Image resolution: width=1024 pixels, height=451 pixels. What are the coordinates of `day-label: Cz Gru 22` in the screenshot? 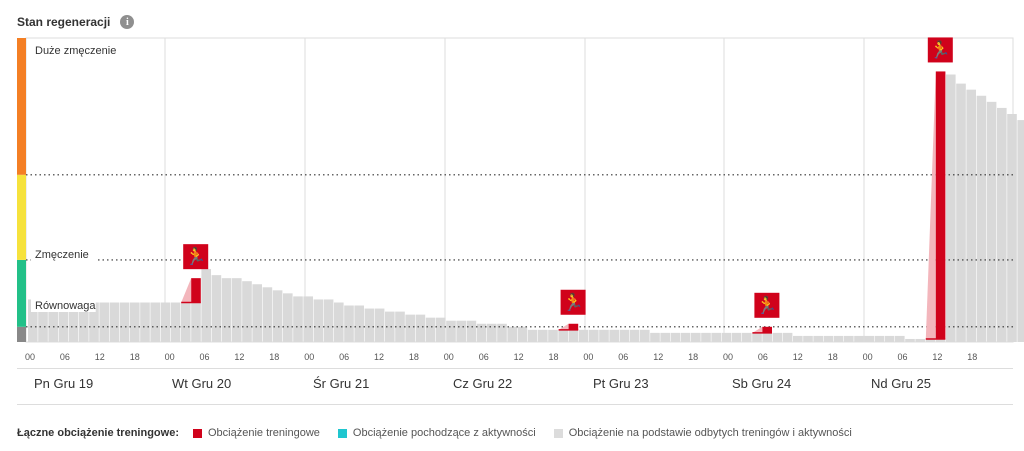 It's located at (483, 383).